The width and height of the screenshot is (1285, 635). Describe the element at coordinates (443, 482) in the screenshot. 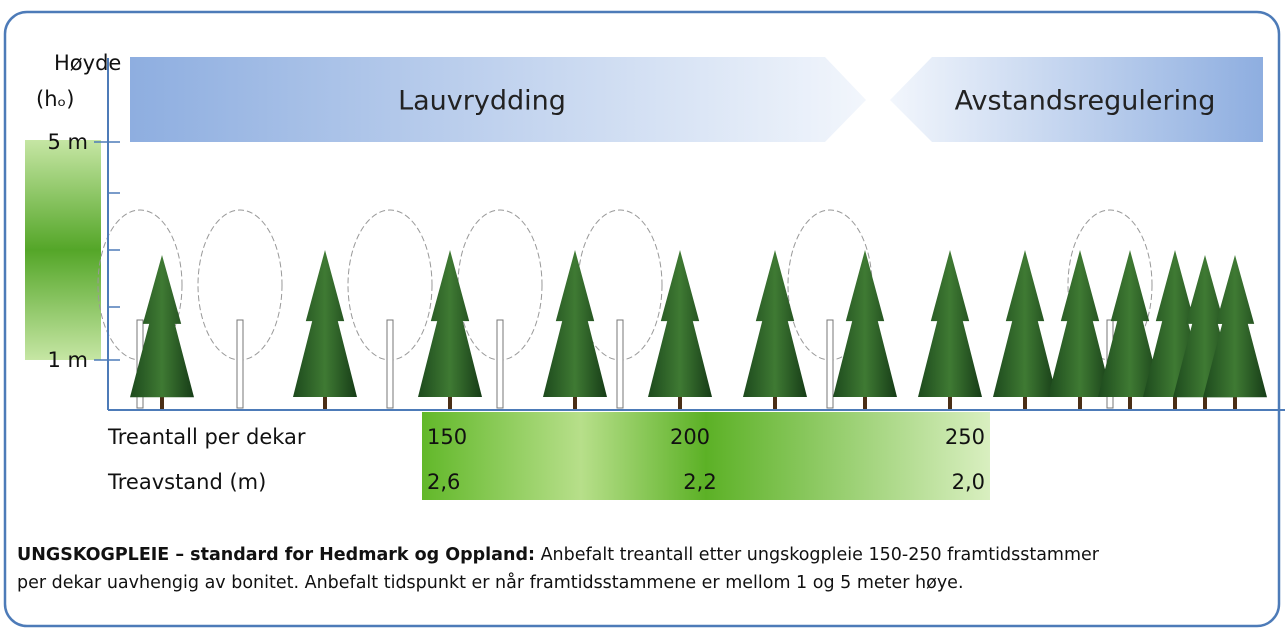

I see `cell: 2,6` at that location.